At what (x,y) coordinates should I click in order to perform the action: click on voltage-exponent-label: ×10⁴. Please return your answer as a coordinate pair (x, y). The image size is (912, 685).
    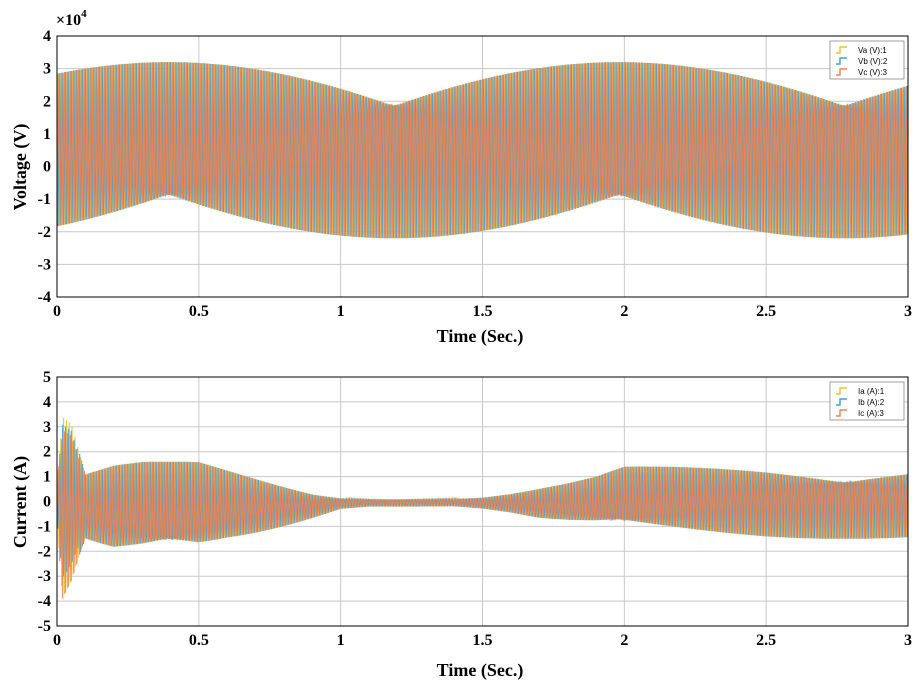
    Looking at the image, I should click on (71, 18).